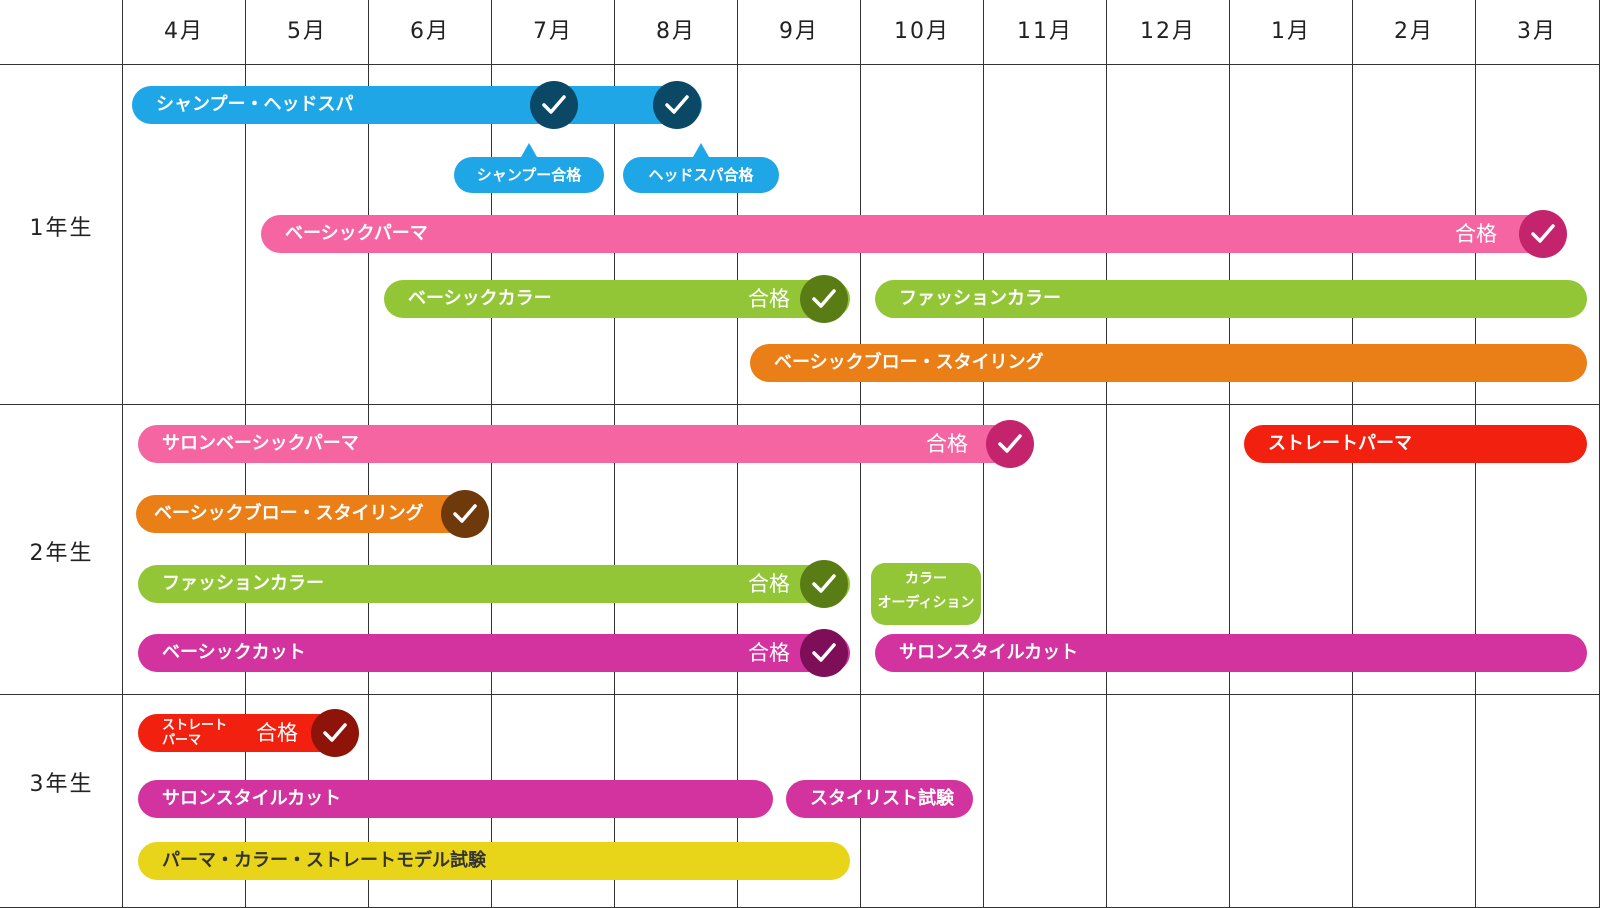 This screenshot has height=908, width=1600. I want to click on course-label: カラー オーディション, so click(926, 591).